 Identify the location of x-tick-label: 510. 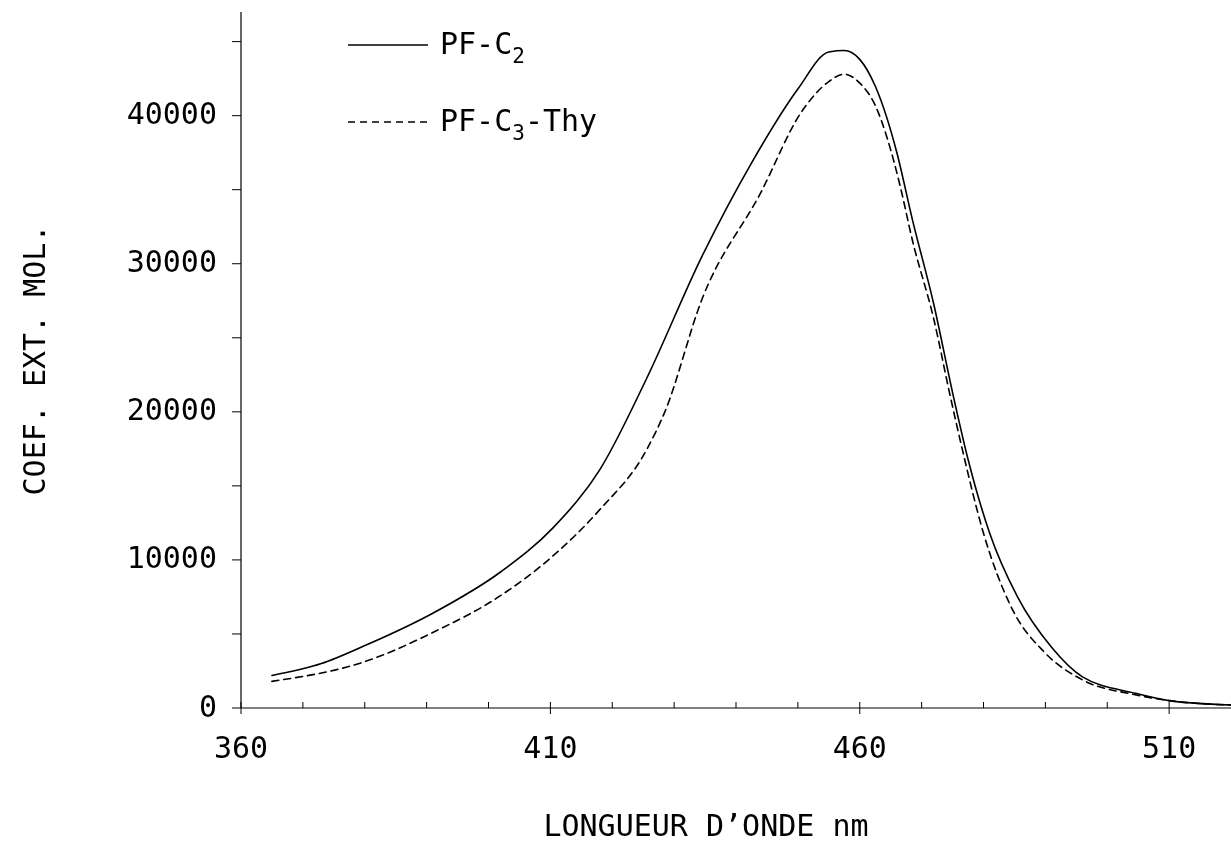
(1169, 747).